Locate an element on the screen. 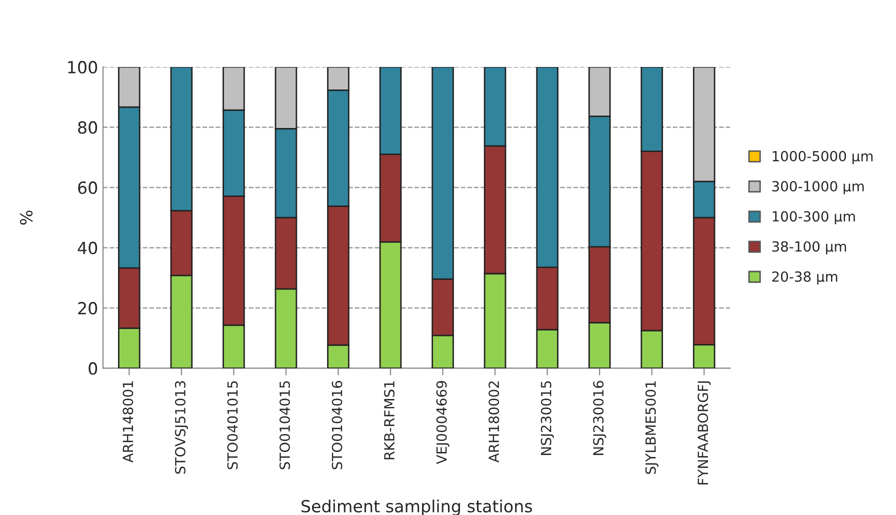  x-tick-label: NSJ230015 is located at coordinates (547, 418).